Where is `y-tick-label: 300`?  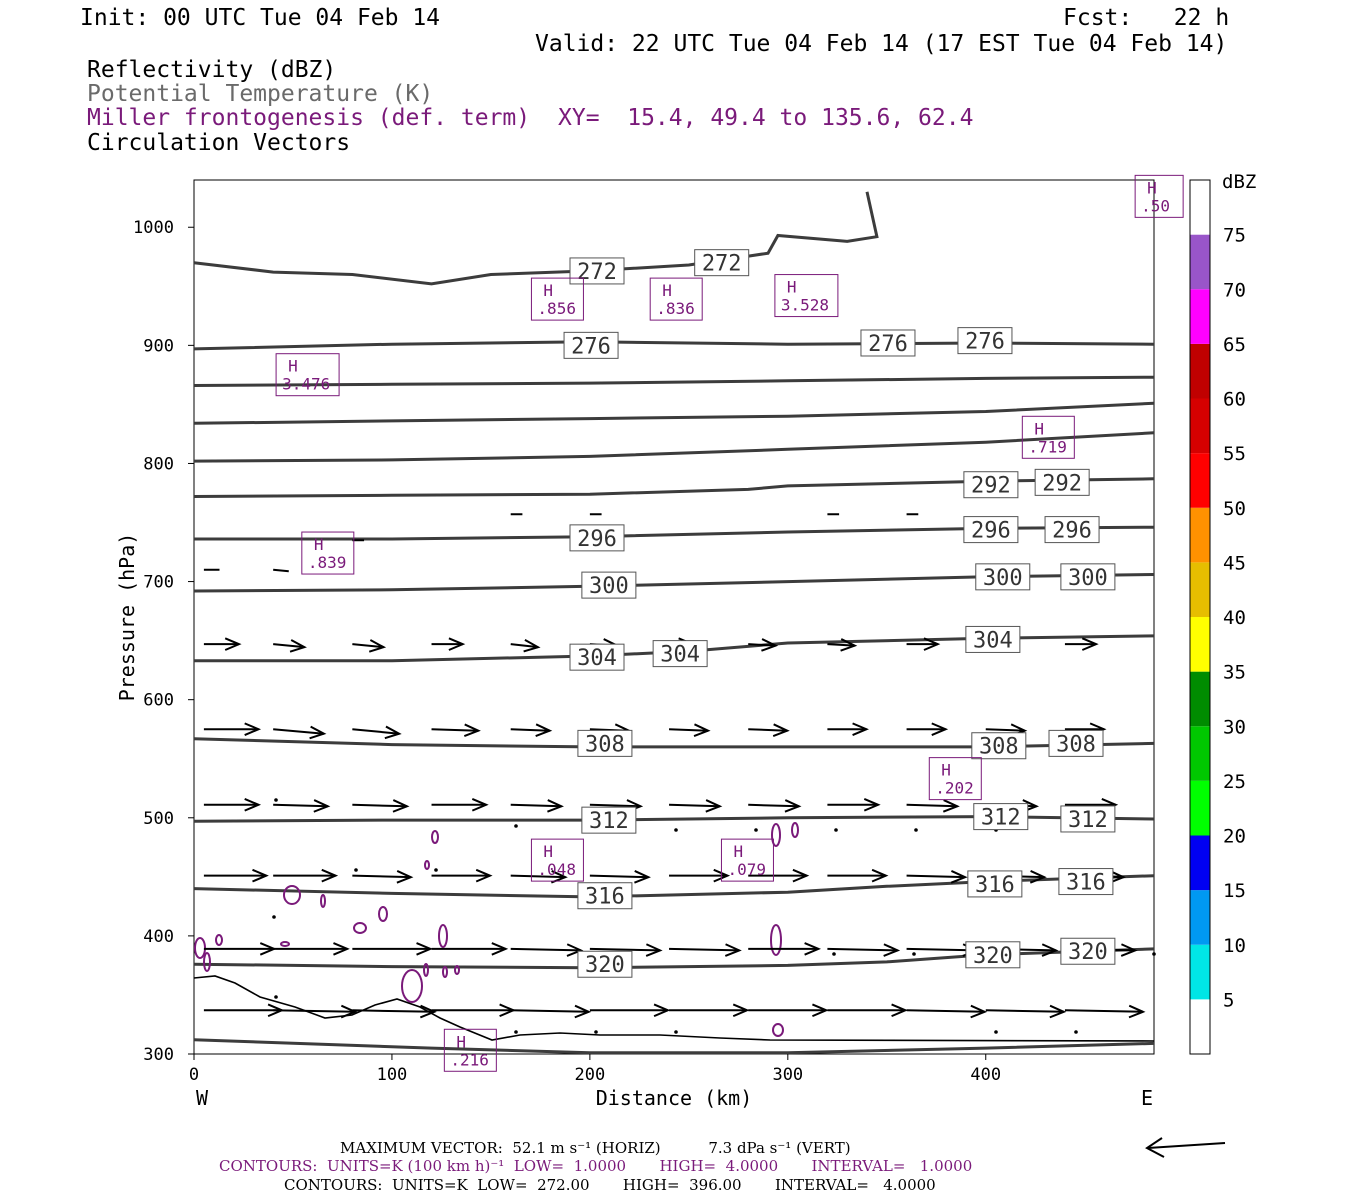
y-tick-label: 300 is located at coordinates (158, 1055).